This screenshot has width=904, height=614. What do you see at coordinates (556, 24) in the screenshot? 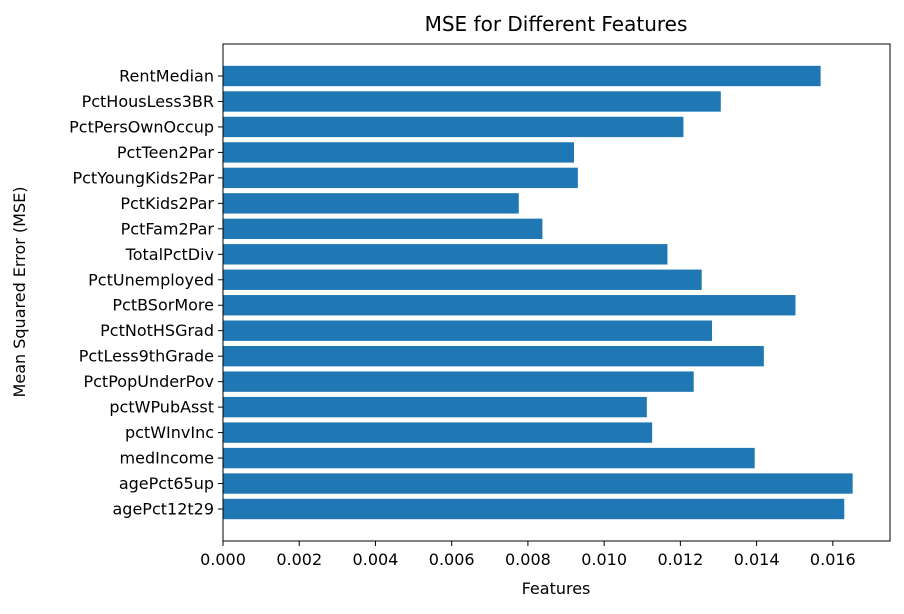
I see `chart-title: MSE for Different Features` at bounding box center [556, 24].